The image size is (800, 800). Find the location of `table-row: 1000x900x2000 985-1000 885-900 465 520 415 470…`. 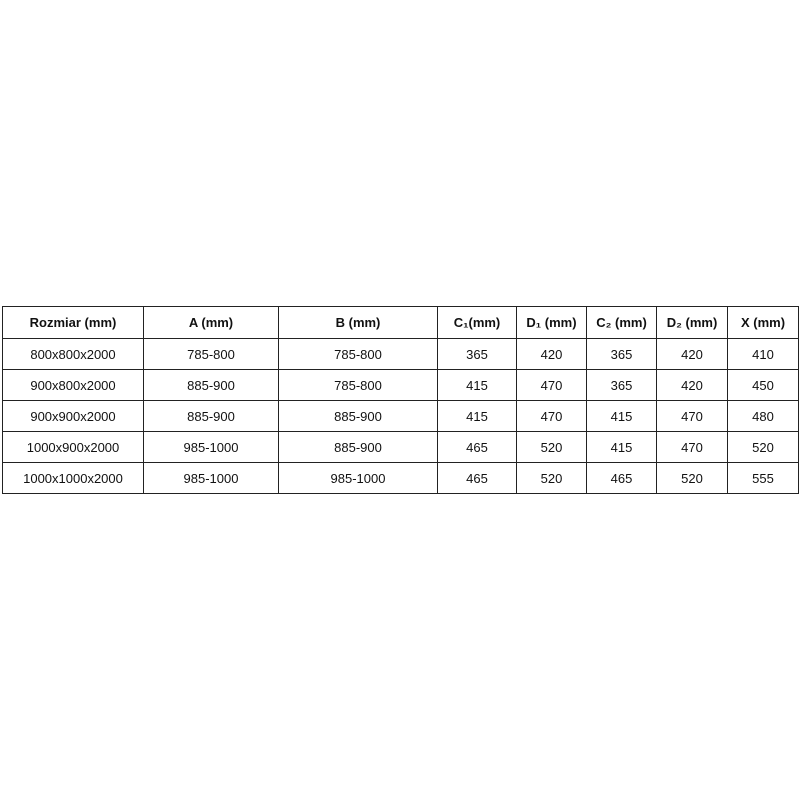

table-row: 1000x900x2000 985-1000 885-900 465 520 415 470… is located at coordinates (400, 447).